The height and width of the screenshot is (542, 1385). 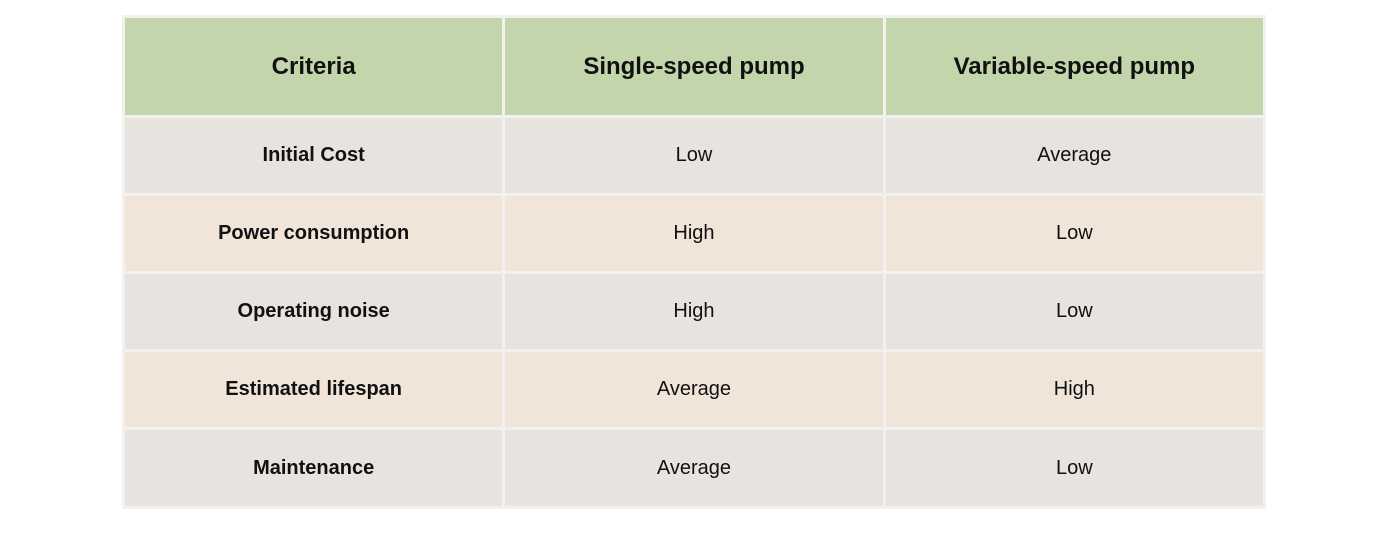 What do you see at coordinates (314, 155) in the screenshot?
I see `criteria-cell: Initial Cost` at bounding box center [314, 155].